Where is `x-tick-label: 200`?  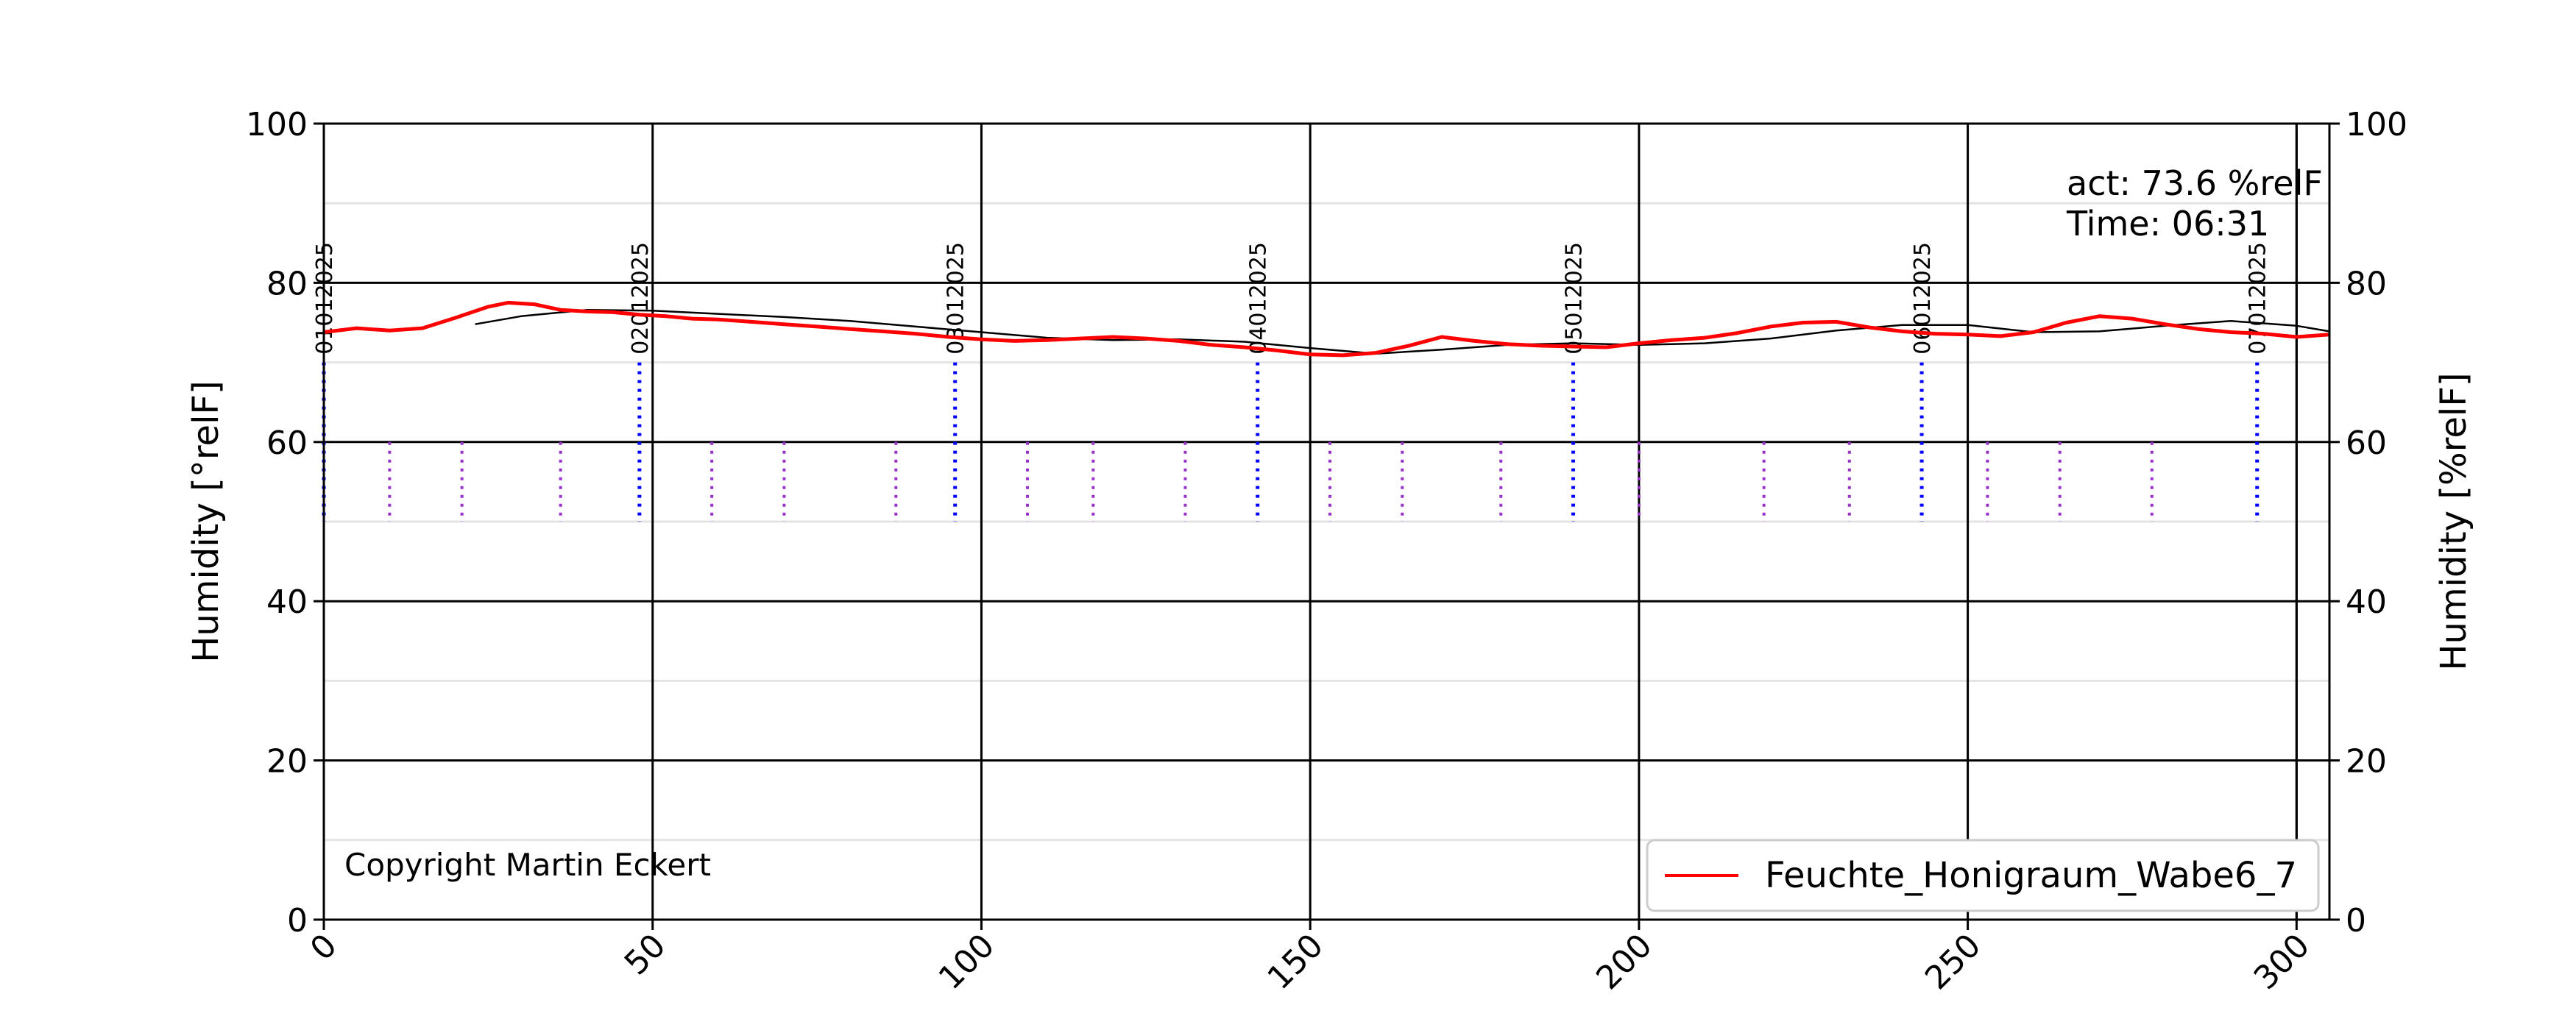 x-tick-label: 200 is located at coordinates (1624, 962).